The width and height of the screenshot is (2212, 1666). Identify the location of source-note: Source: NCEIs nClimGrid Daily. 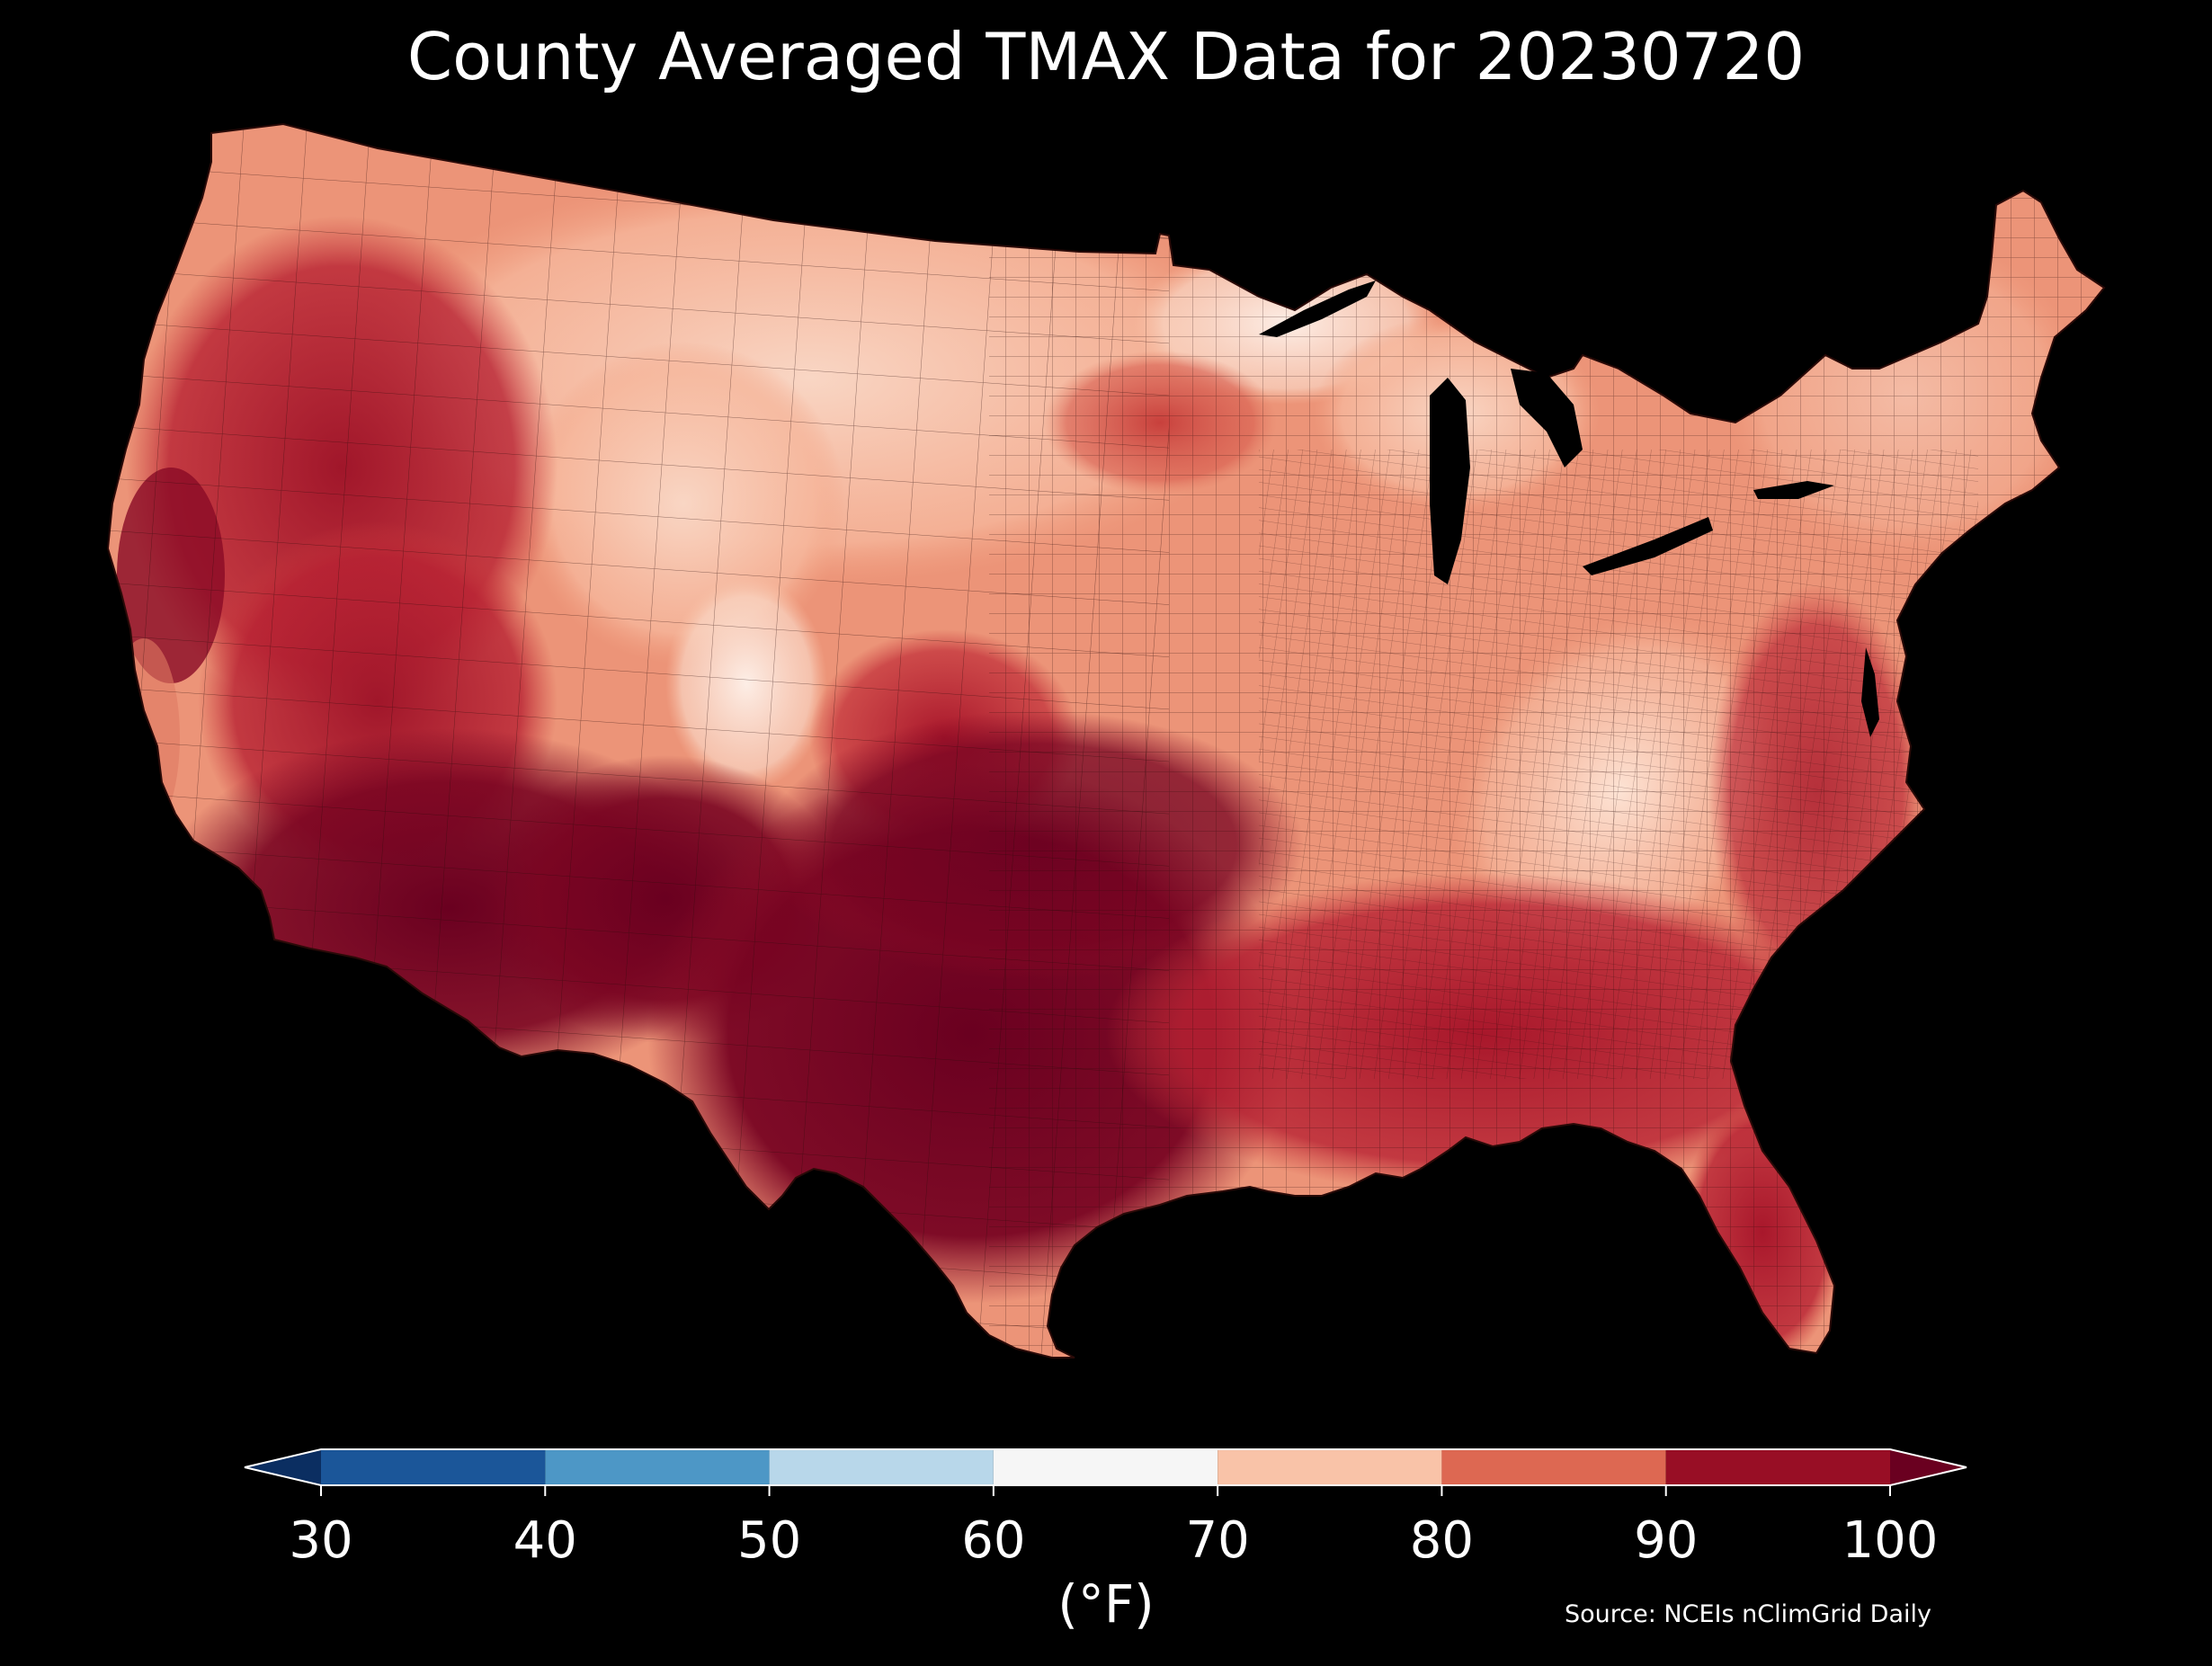
(1748, 1614).